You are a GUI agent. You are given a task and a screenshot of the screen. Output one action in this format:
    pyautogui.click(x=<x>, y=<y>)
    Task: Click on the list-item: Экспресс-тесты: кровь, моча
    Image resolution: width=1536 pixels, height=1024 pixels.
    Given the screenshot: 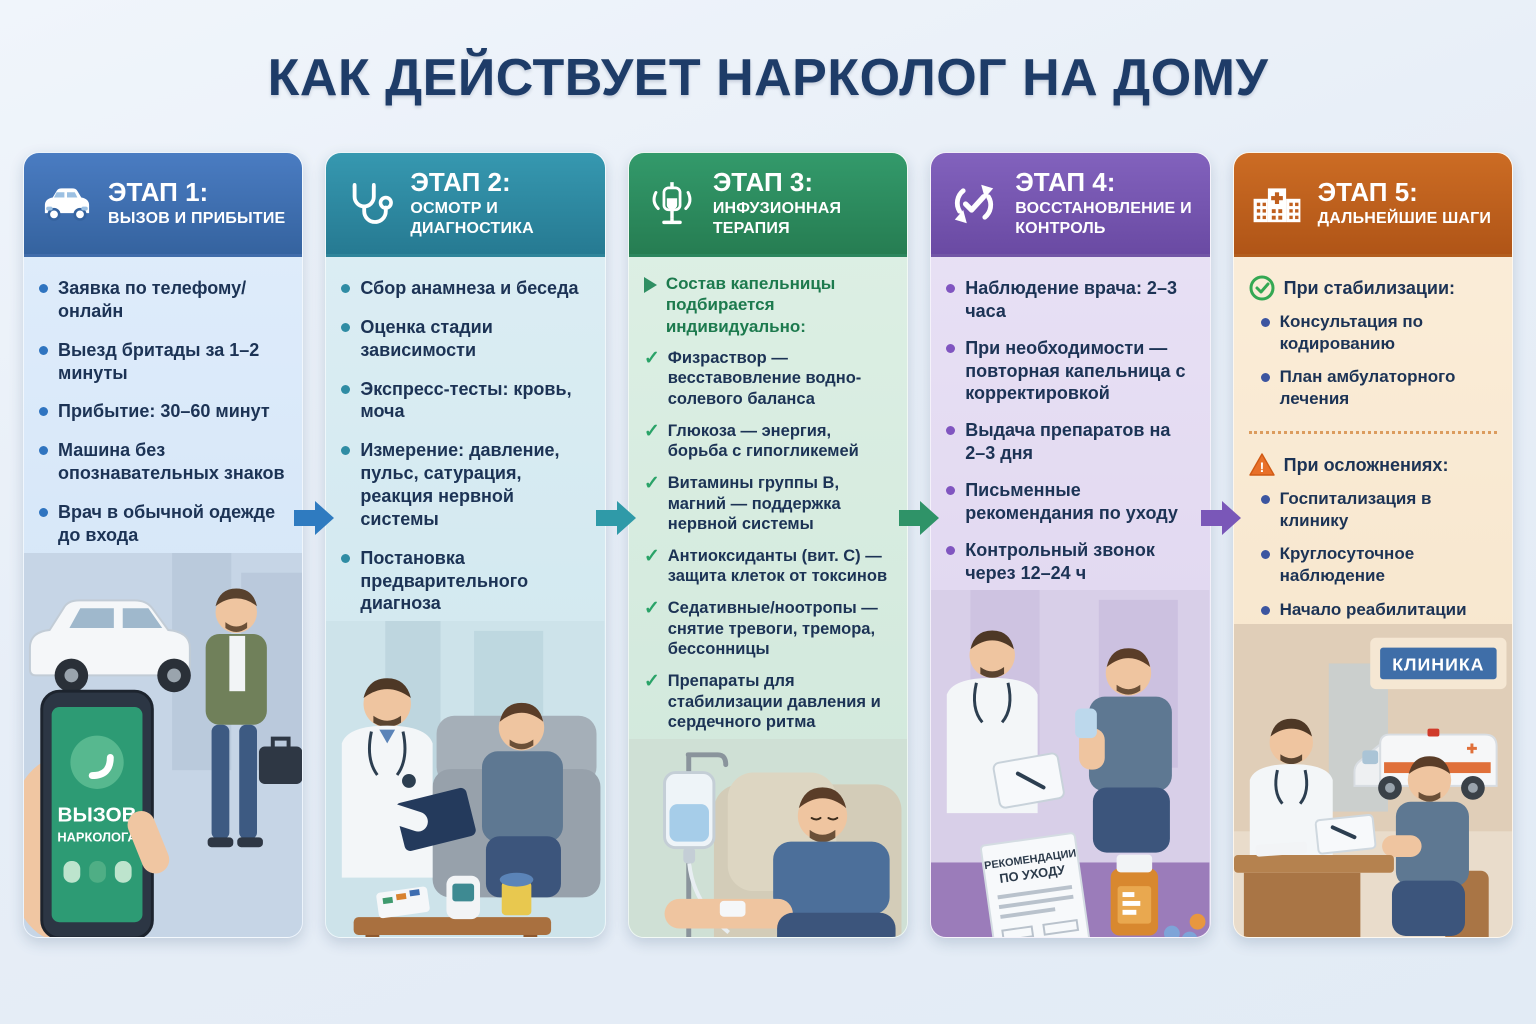 What is the action you would take?
    pyautogui.click(x=465, y=401)
    